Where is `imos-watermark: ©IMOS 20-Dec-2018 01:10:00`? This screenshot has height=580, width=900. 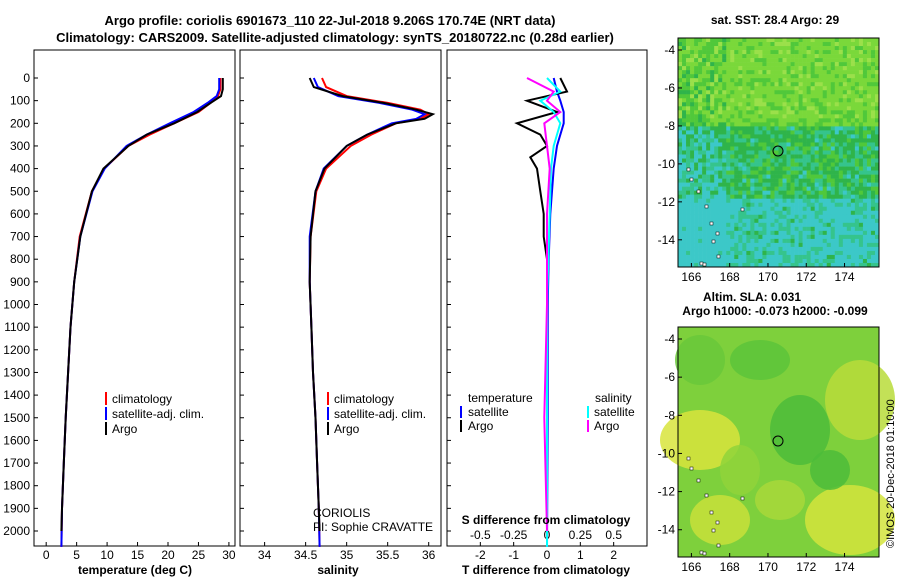
imos-watermark: ©IMOS 20-Dec-2018 01:10:00 is located at coordinates (891, 473).